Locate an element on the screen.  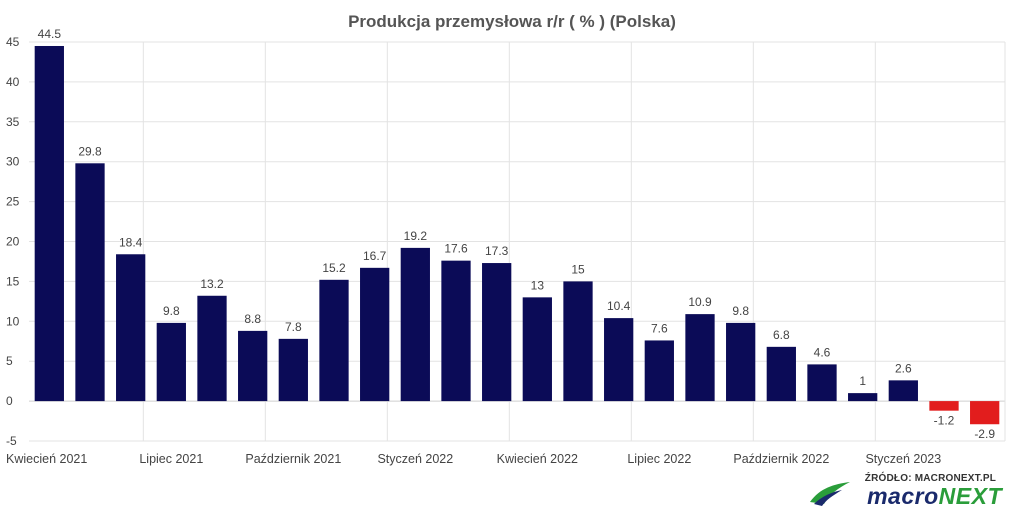
x-tick-label: Lipiec 2021 is located at coordinates (171, 459).